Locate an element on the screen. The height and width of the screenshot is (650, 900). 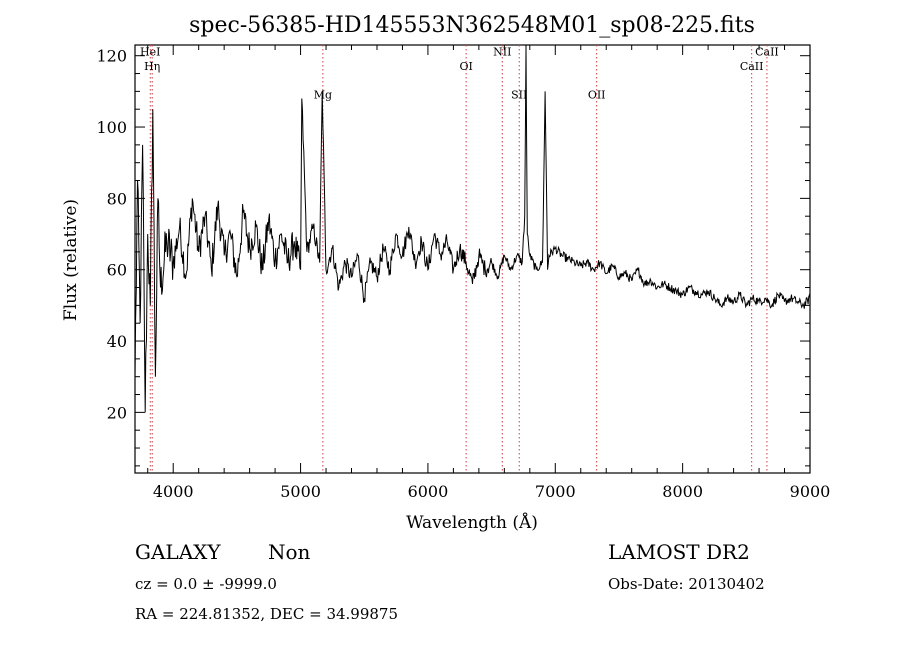
x-tick-label: 9000 is located at coordinates (810, 491).